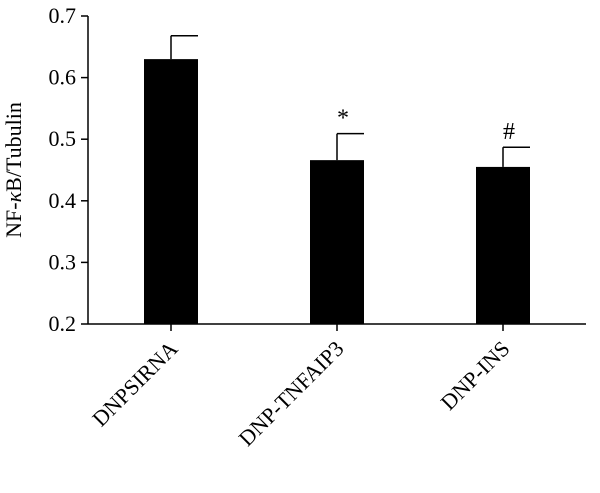 The height and width of the screenshot is (493, 600). What do you see at coordinates (290, 393) in the screenshot?
I see `x-tick-label: DNP-TNFAIP3` at bounding box center [290, 393].